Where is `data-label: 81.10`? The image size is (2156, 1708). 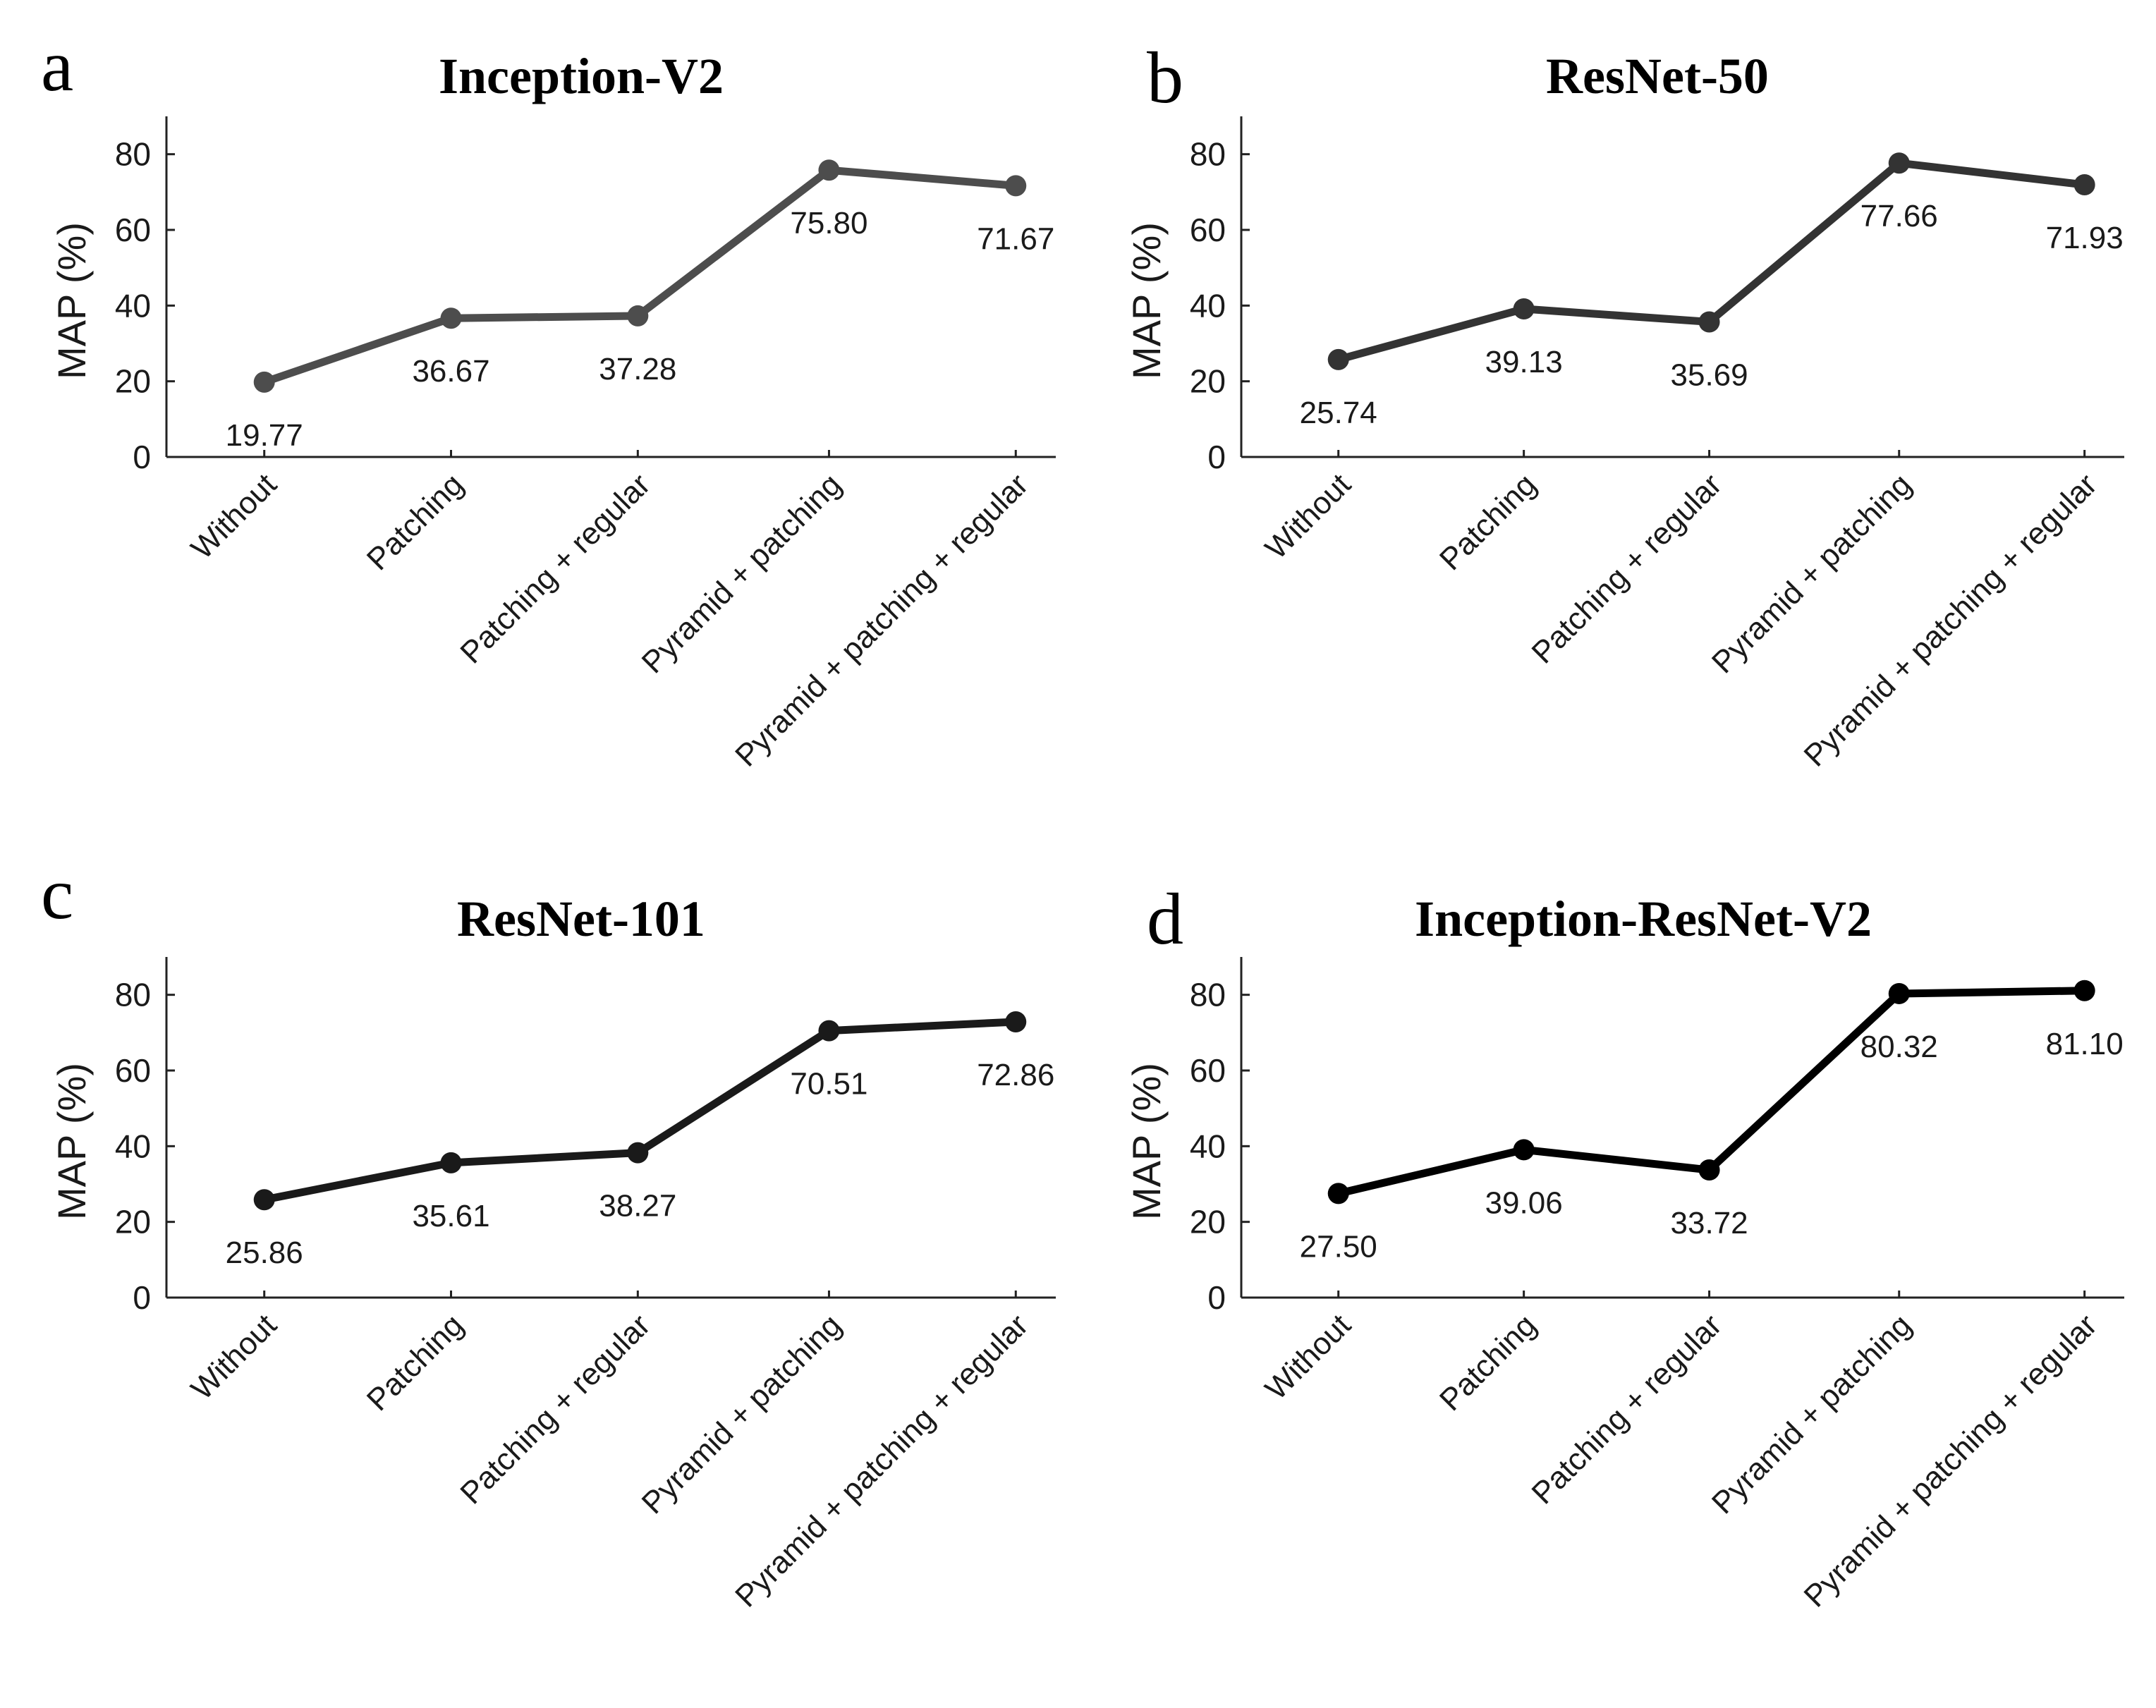 data-label: 81.10 is located at coordinates (2085, 1044).